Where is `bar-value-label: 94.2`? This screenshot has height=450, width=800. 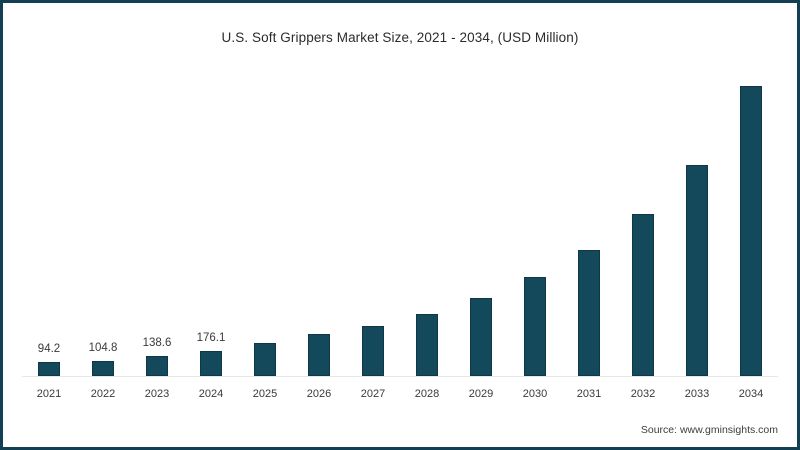
bar-value-label: 94.2 is located at coordinates (49, 349).